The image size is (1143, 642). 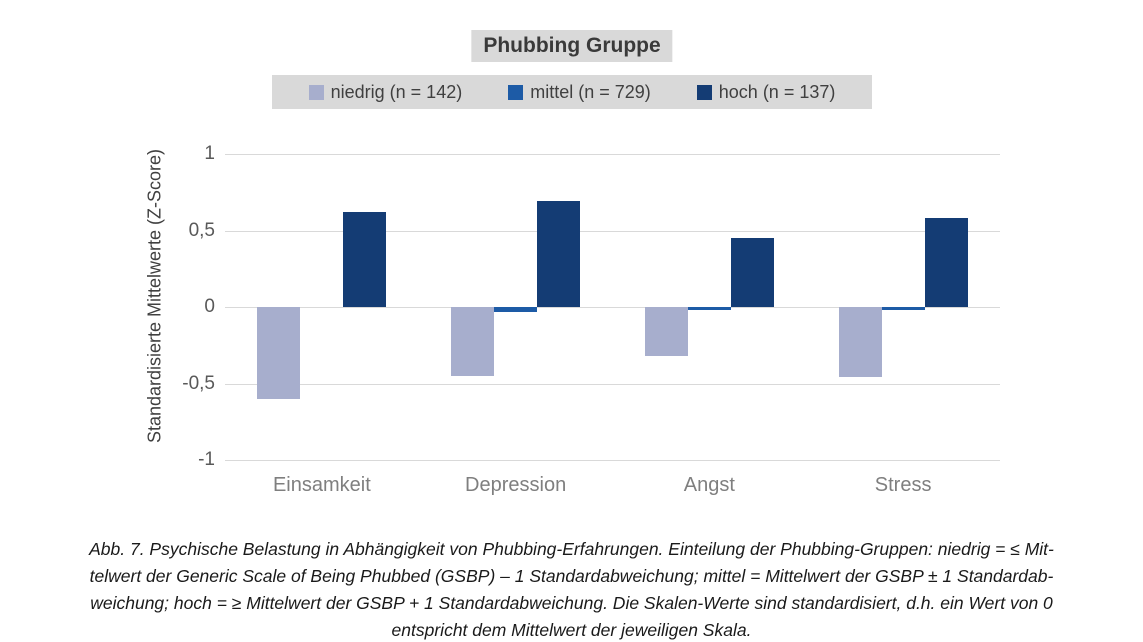 I want to click on legend-item-1: niedrig (n = 142), so click(x=385, y=92).